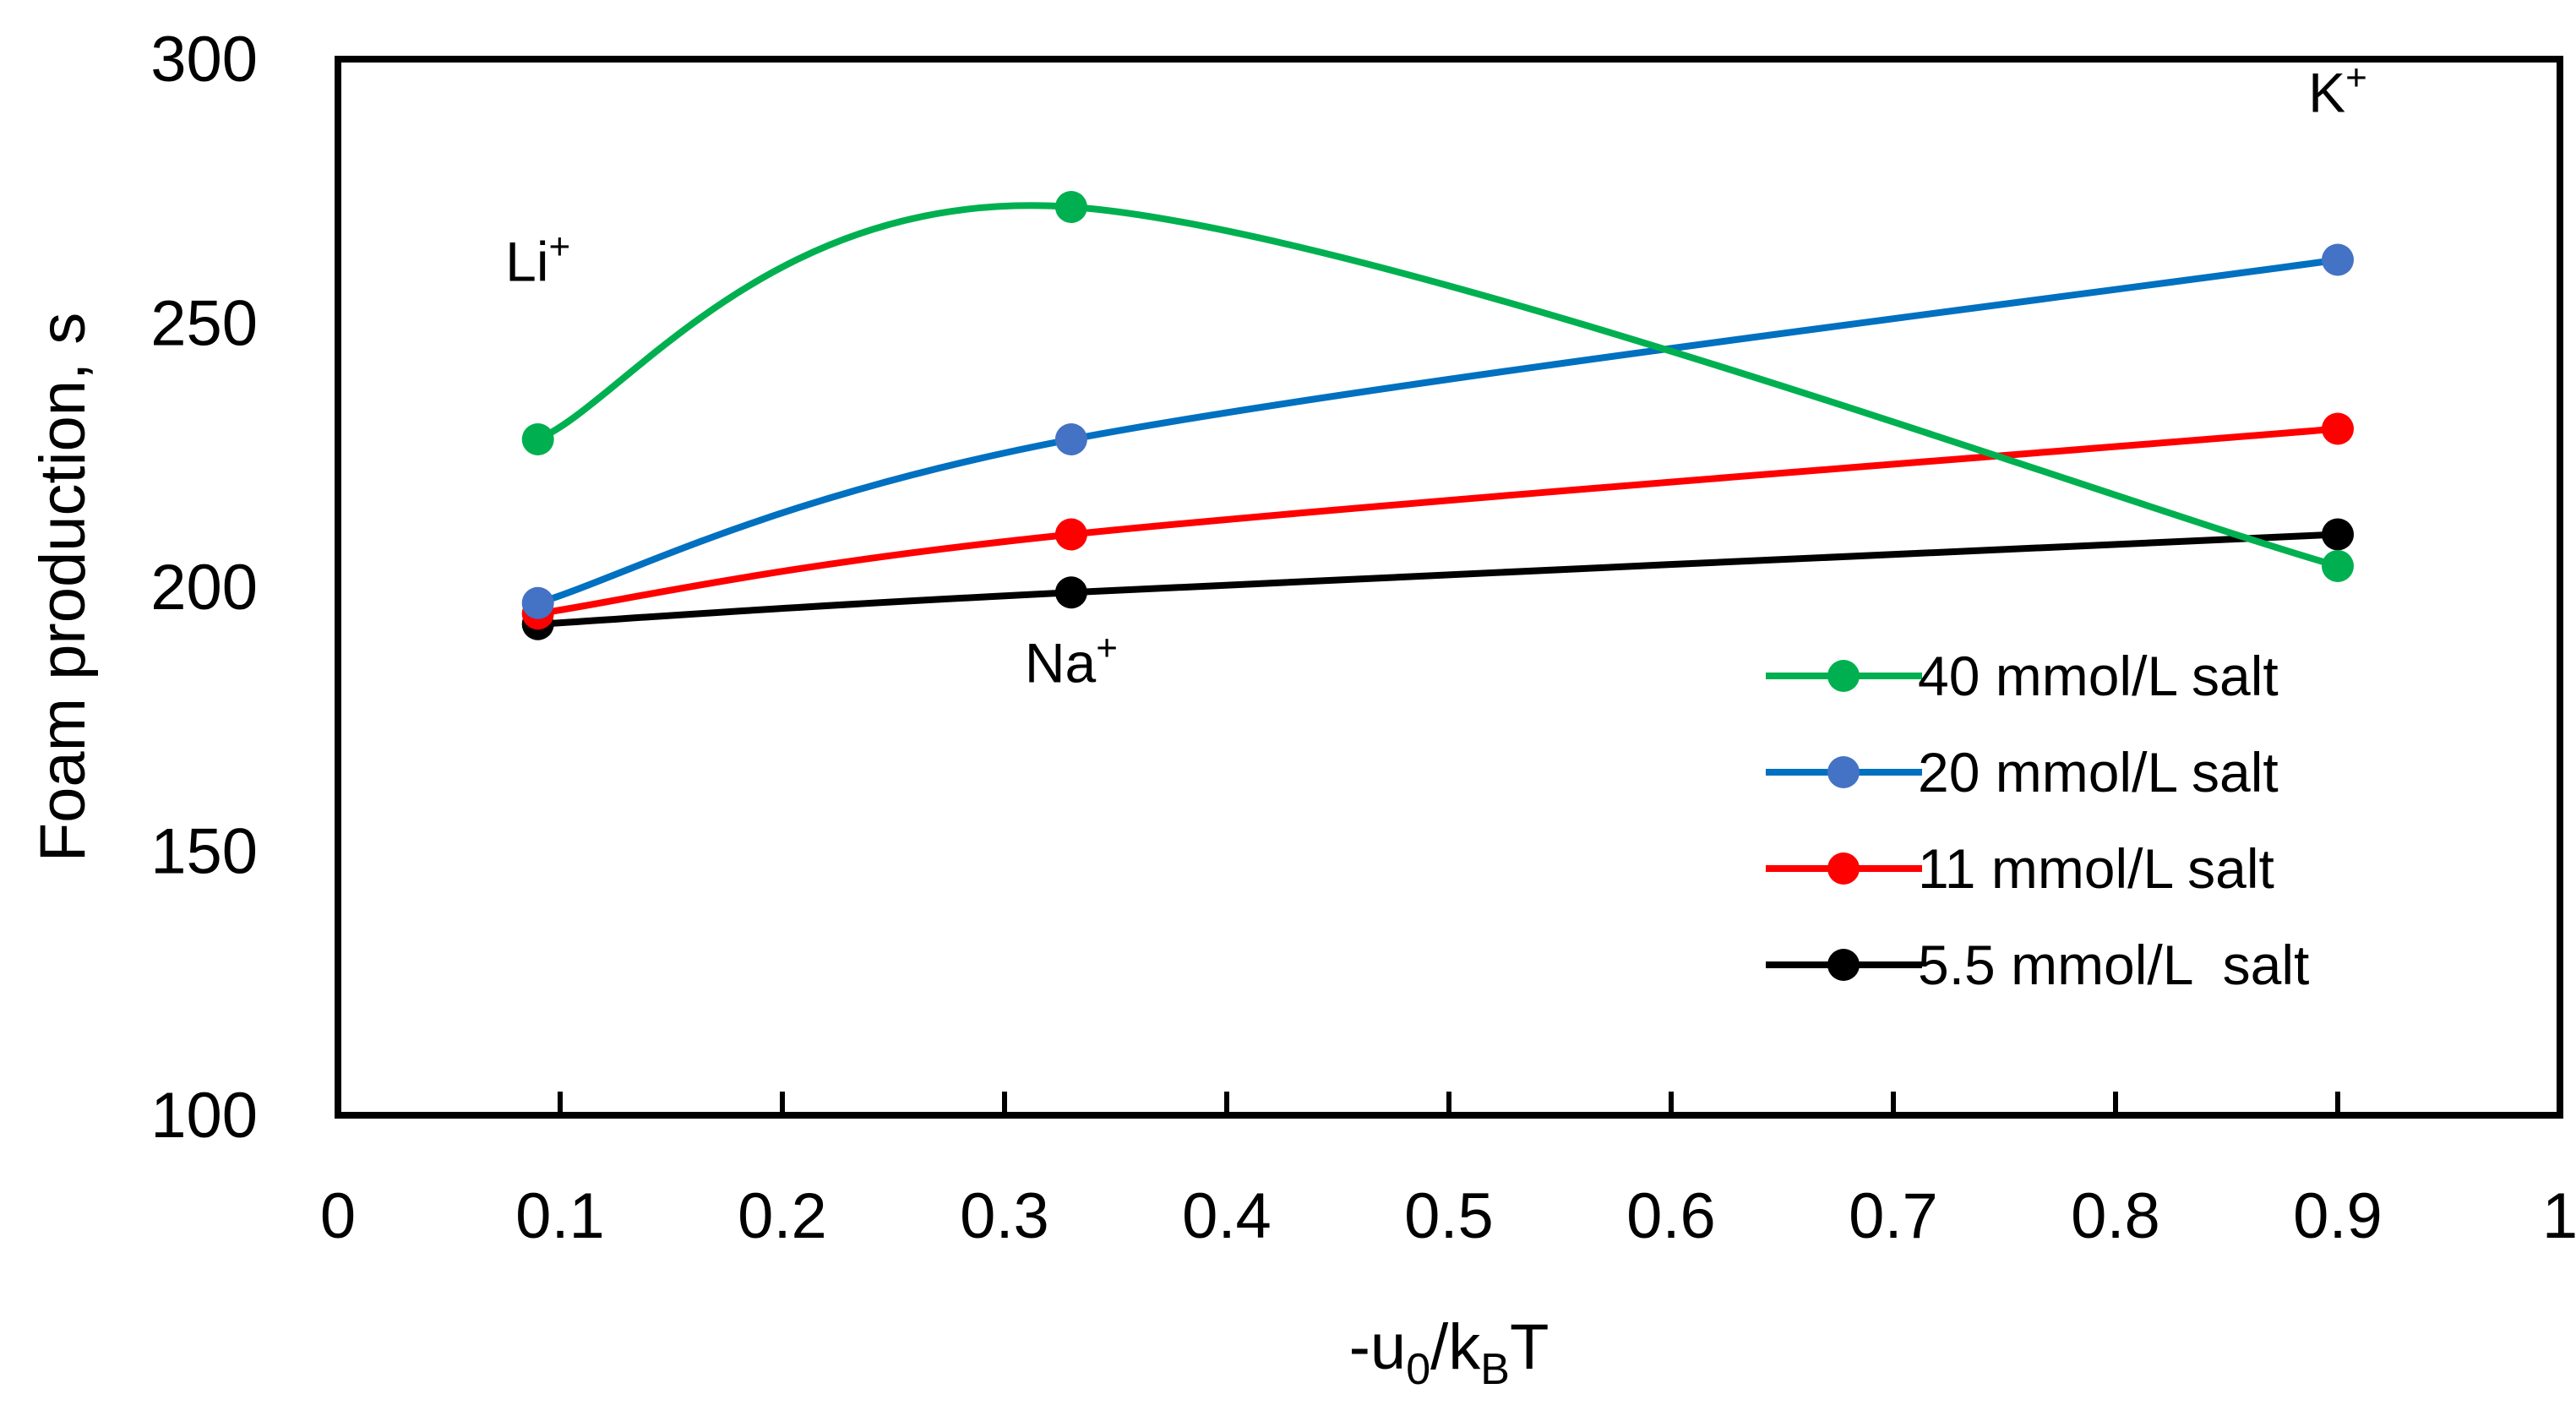 The width and height of the screenshot is (2576, 1427). What do you see at coordinates (1449, 1352) in the screenshot?
I see `x-axis-title: -u0/kBT` at bounding box center [1449, 1352].